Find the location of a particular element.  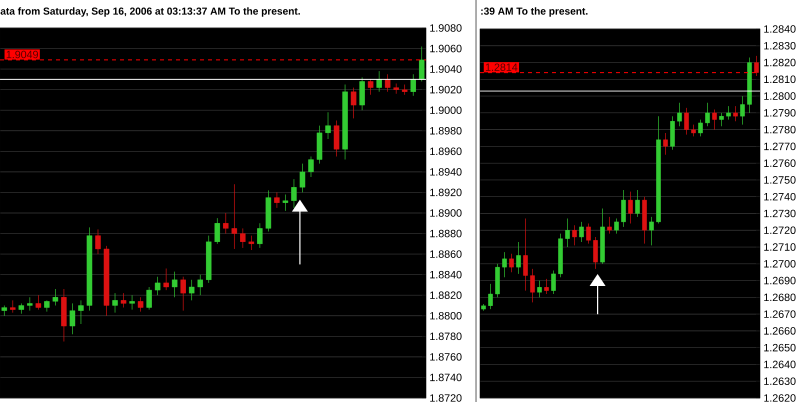

y-tick-label: 1.2690 is located at coordinates (780, 280).